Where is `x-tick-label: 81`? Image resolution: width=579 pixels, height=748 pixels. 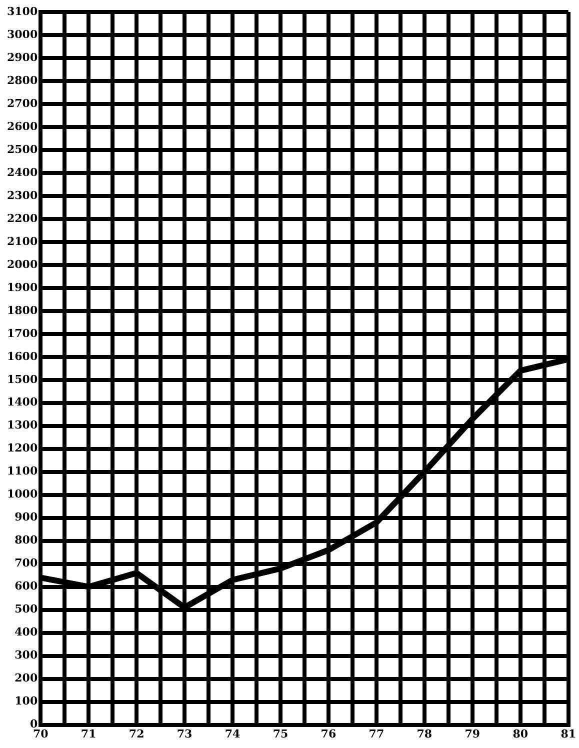
x-tick-label: 81 is located at coordinates (568, 733).